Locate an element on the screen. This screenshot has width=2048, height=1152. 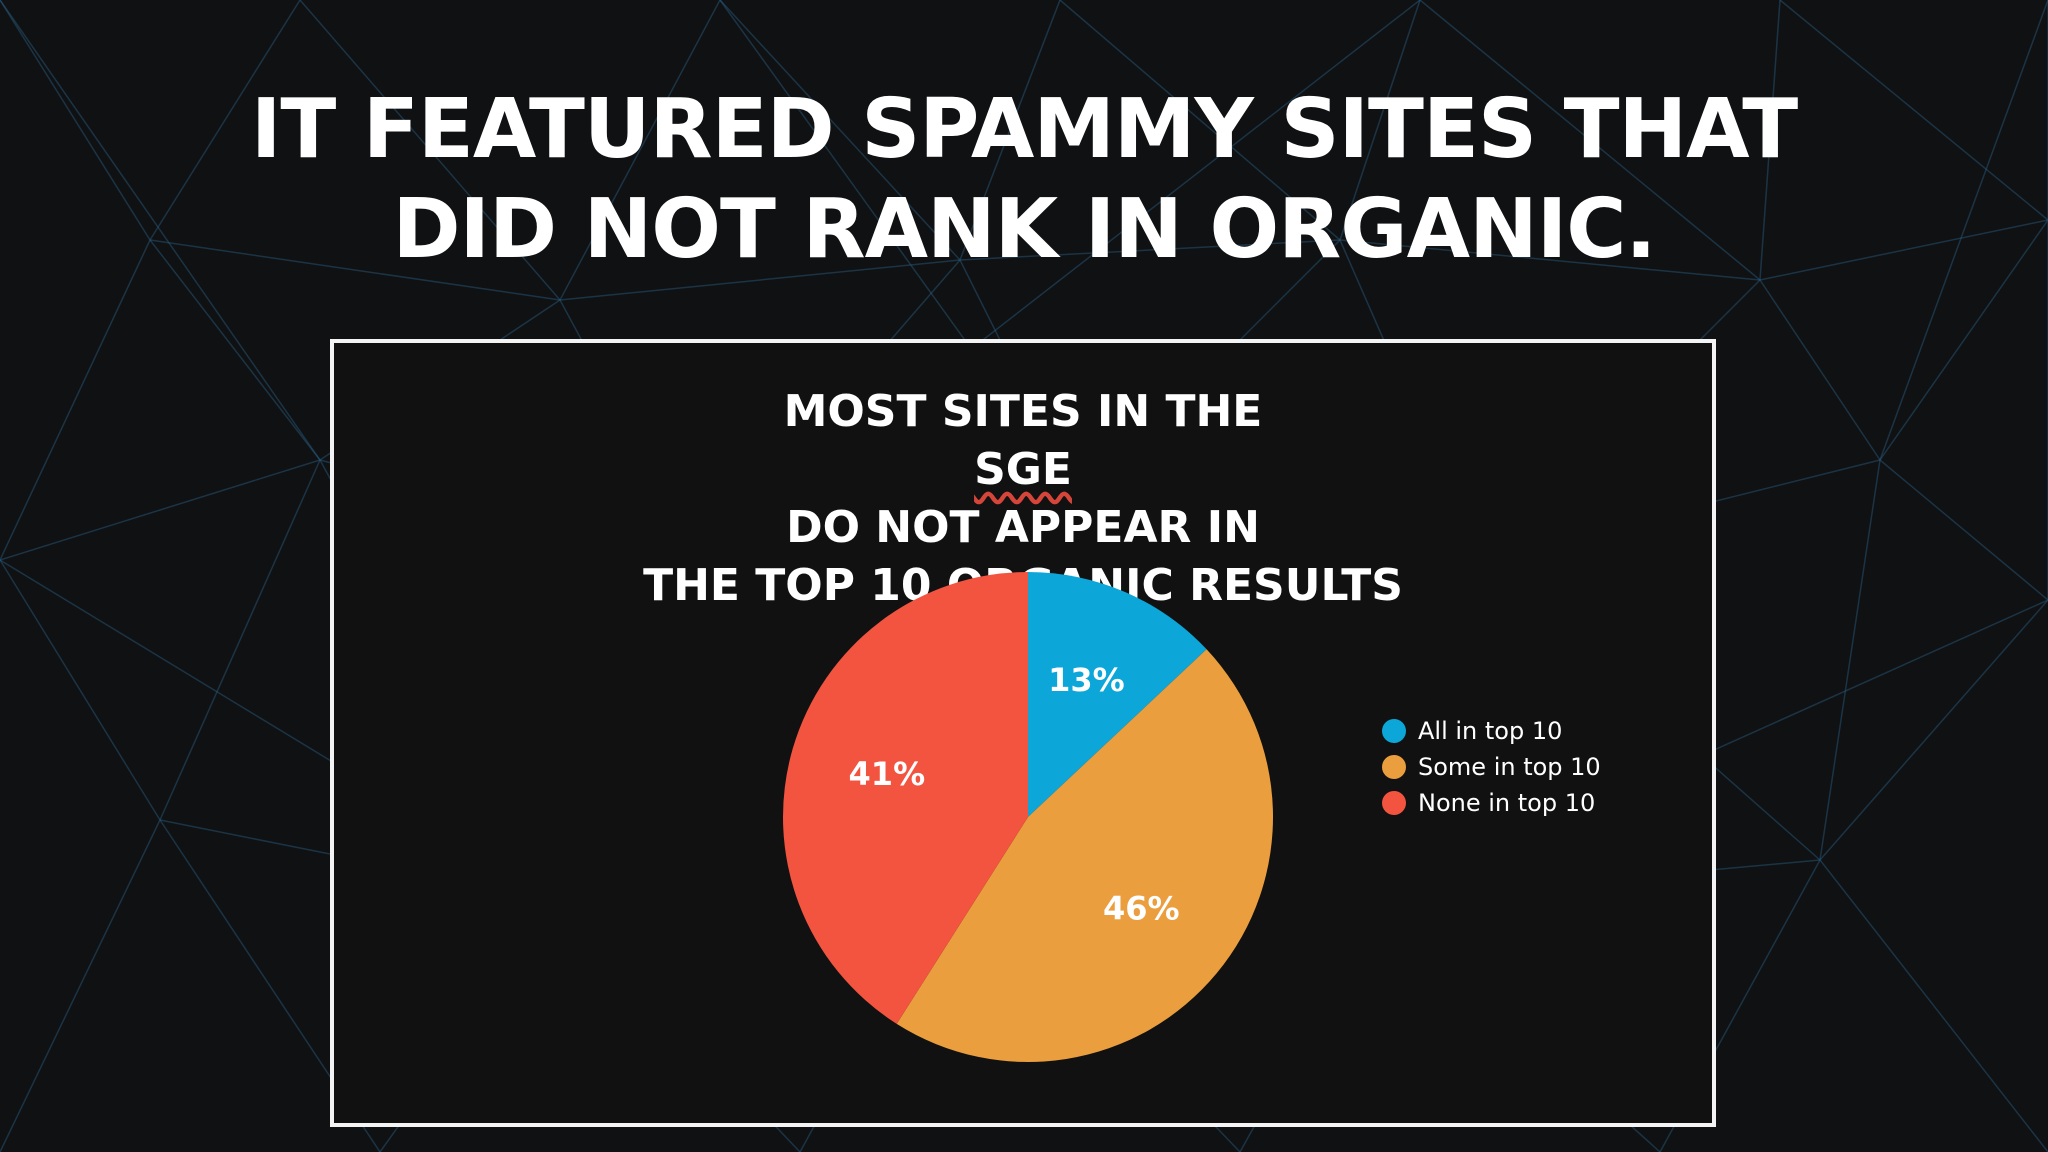
pie-label-none-in-top-10: 41% is located at coordinates (887, 774).